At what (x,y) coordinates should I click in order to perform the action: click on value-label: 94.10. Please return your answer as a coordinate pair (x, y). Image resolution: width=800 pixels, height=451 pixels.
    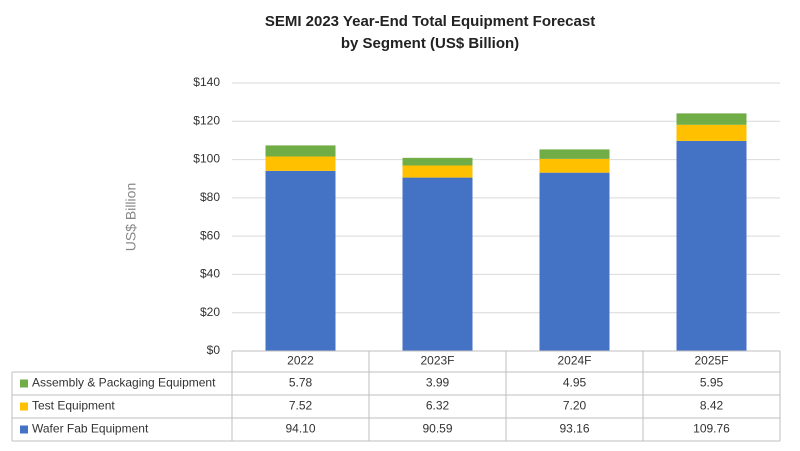
    Looking at the image, I should click on (300, 429).